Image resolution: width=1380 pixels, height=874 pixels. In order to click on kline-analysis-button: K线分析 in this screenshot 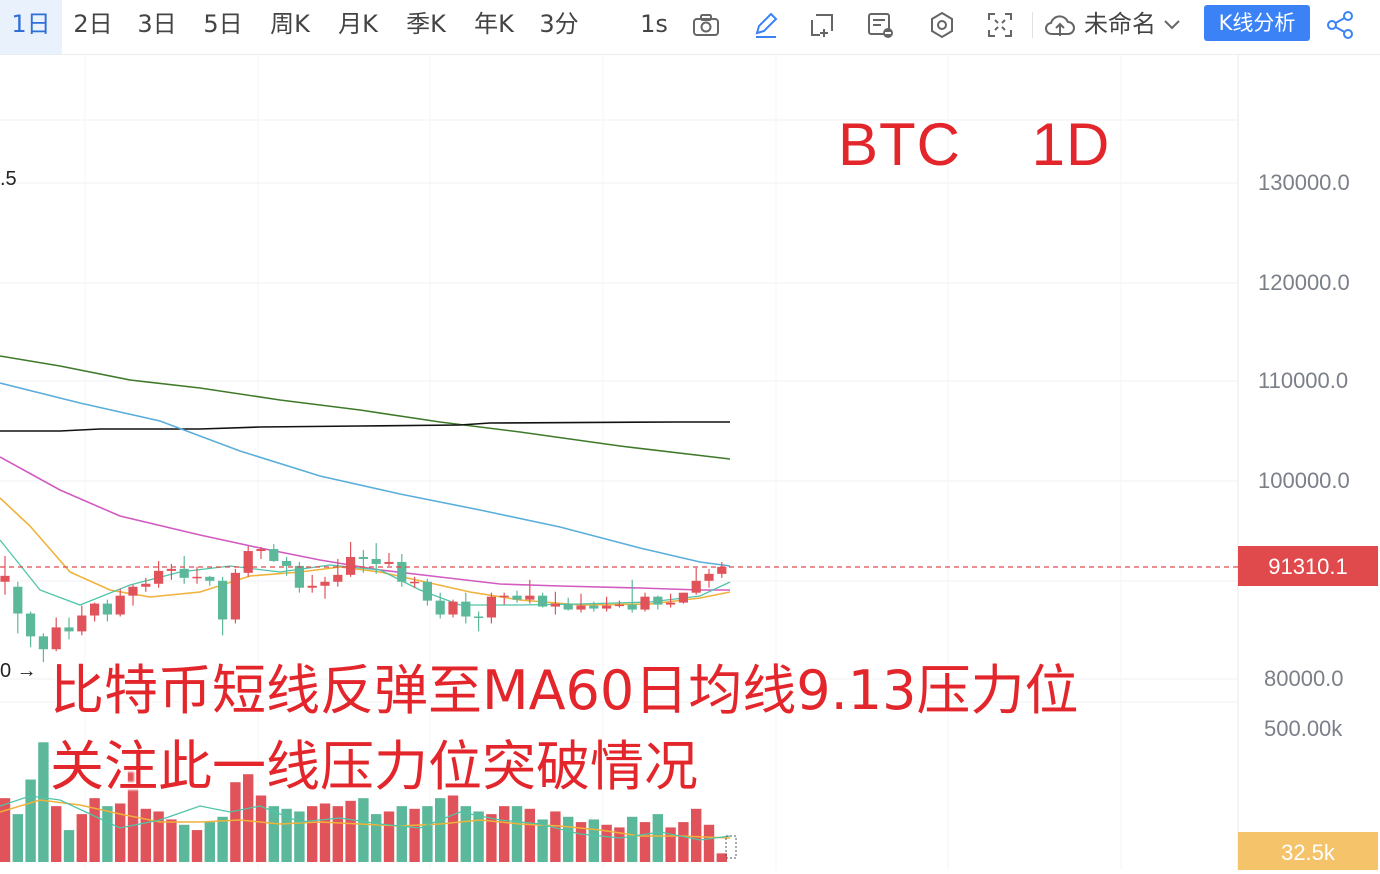, I will do `click(1257, 23)`.